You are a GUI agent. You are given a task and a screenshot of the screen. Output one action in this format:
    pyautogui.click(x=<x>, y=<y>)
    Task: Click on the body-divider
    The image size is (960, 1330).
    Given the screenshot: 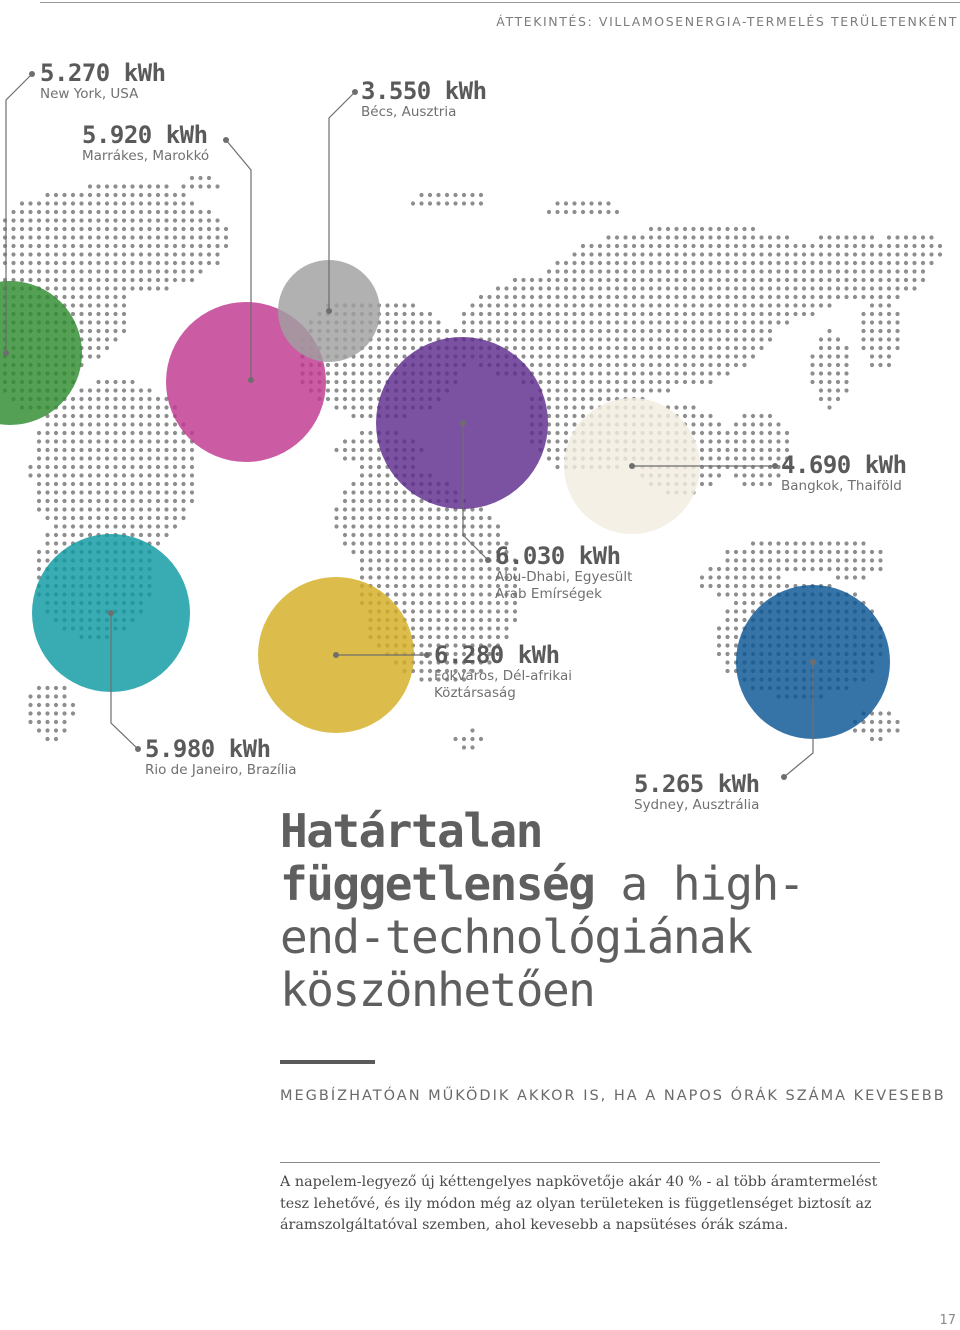 What is the action you would take?
    pyautogui.click(x=580, y=1162)
    